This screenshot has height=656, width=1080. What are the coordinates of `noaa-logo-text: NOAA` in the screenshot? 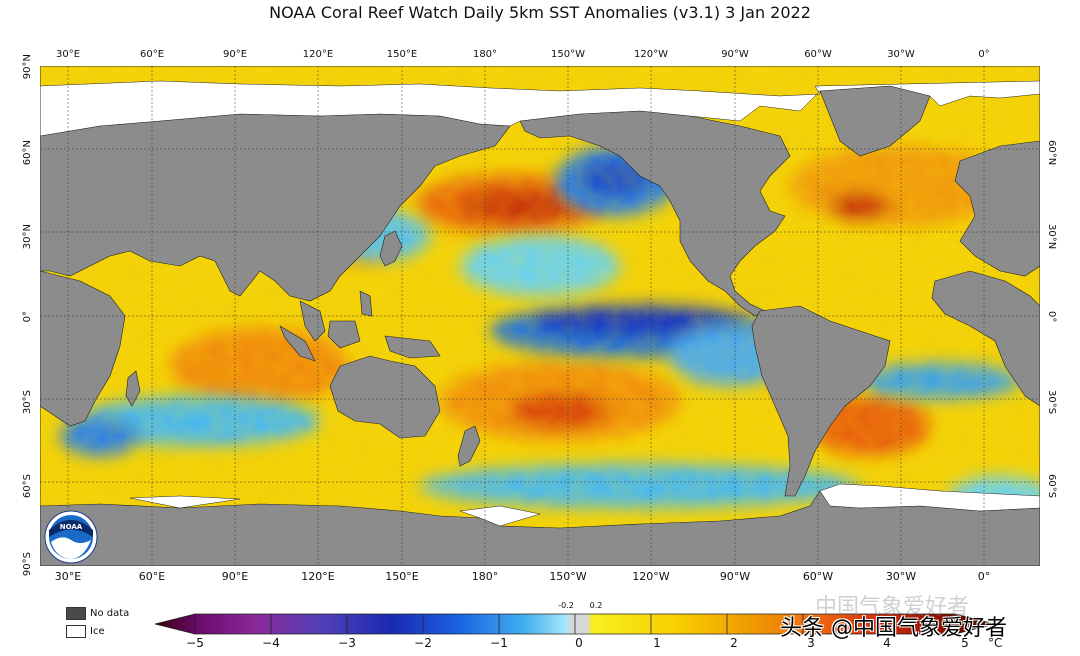 It's located at (71, 527).